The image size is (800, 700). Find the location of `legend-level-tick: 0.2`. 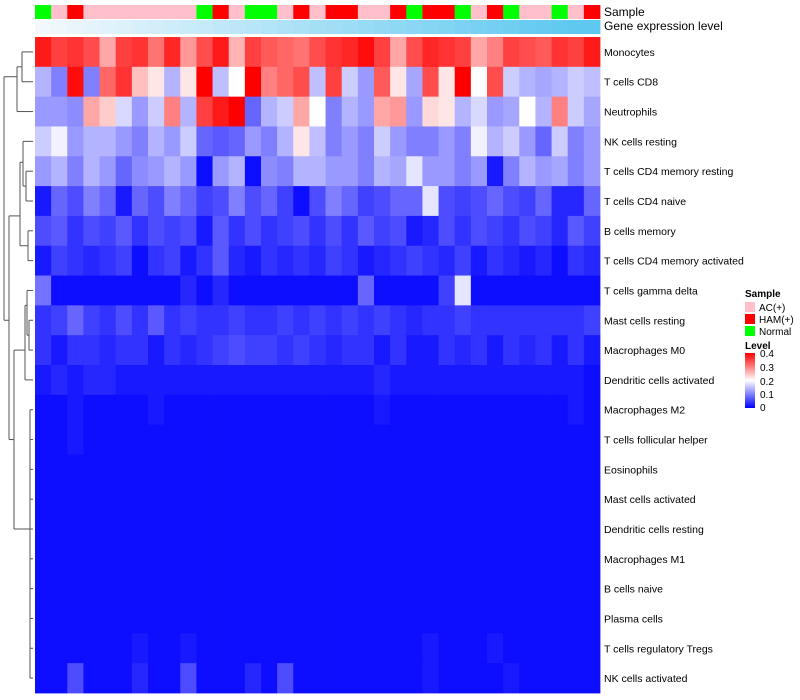

legend-level-tick: 0.2 is located at coordinates (767, 382).